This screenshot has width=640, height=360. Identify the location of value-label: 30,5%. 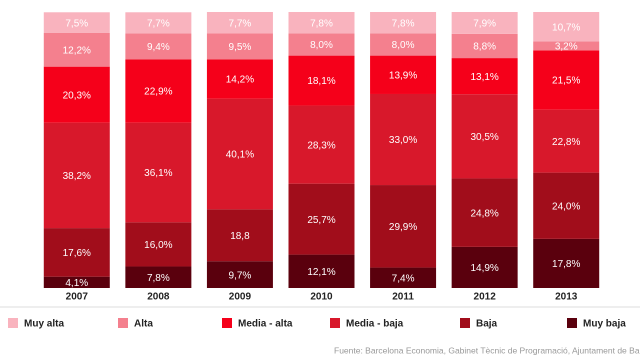
(484, 137).